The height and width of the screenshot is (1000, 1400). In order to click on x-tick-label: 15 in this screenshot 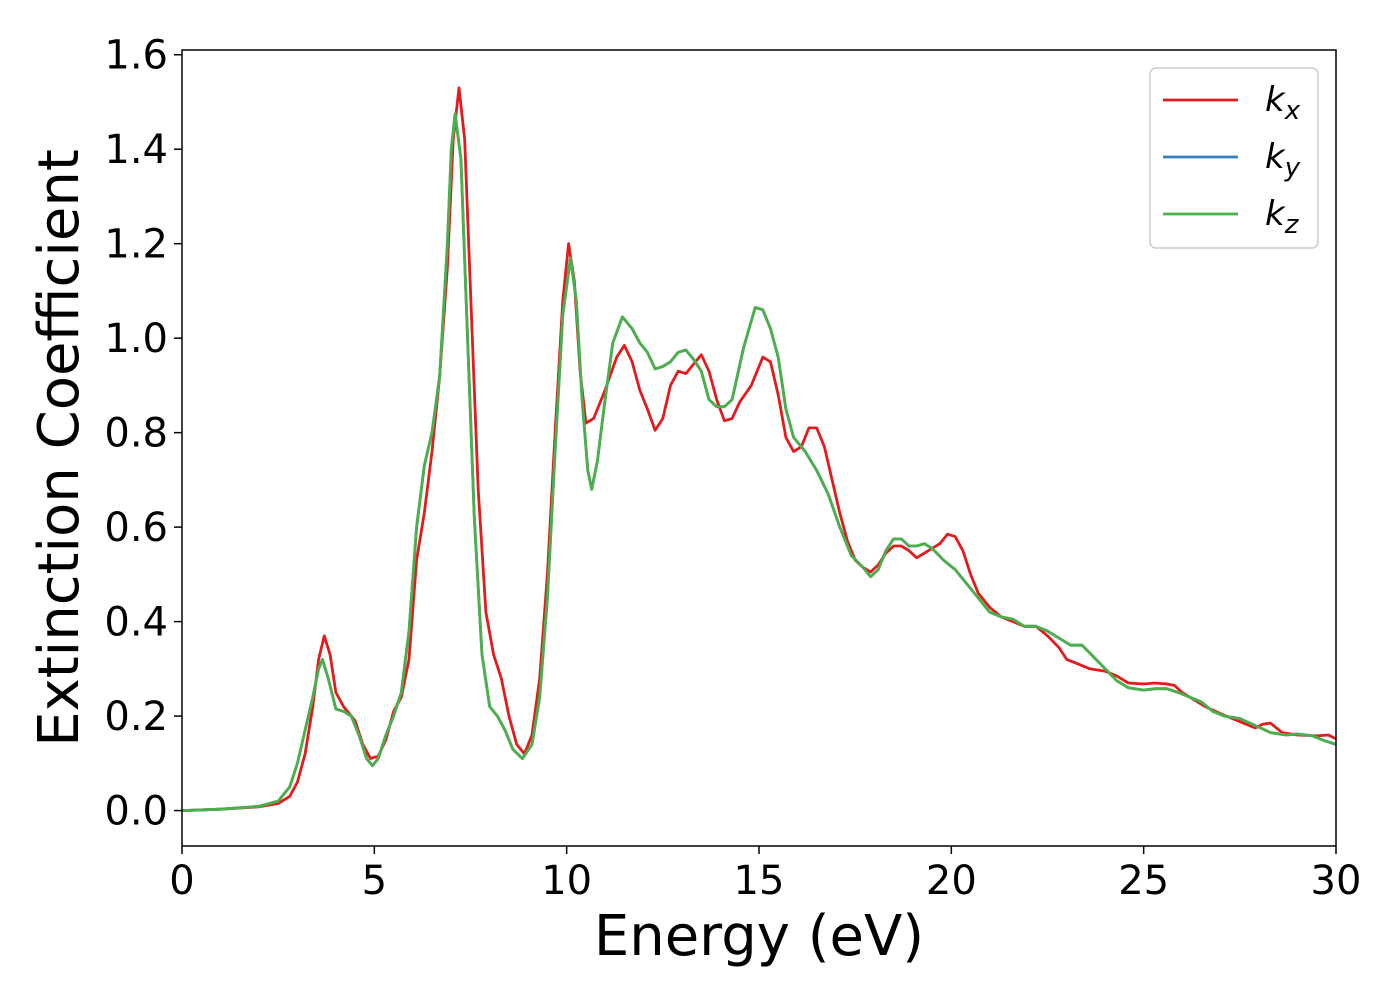, I will do `click(759, 881)`.